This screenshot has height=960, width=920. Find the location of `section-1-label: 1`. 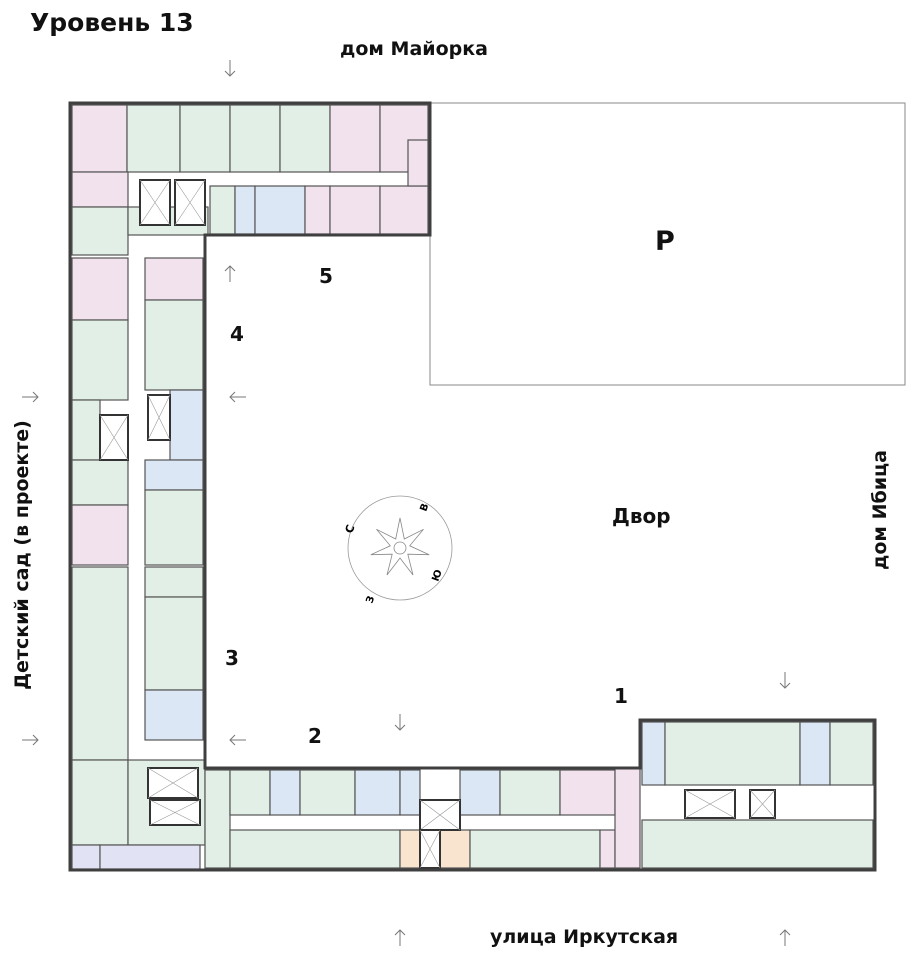

section-1-label: 1 is located at coordinates (621, 696).